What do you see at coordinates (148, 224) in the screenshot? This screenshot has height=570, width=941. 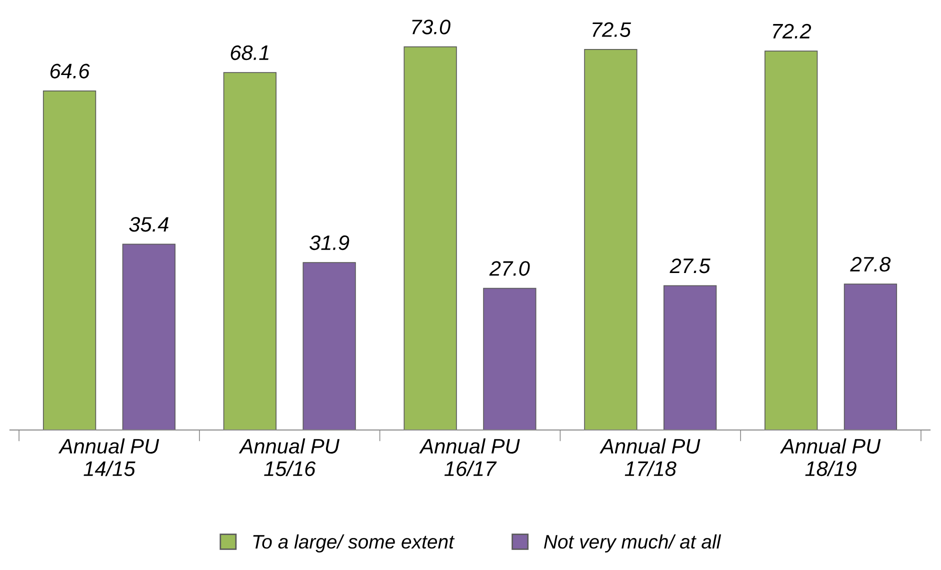 I see `data-label: 35.4` at bounding box center [148, 224].